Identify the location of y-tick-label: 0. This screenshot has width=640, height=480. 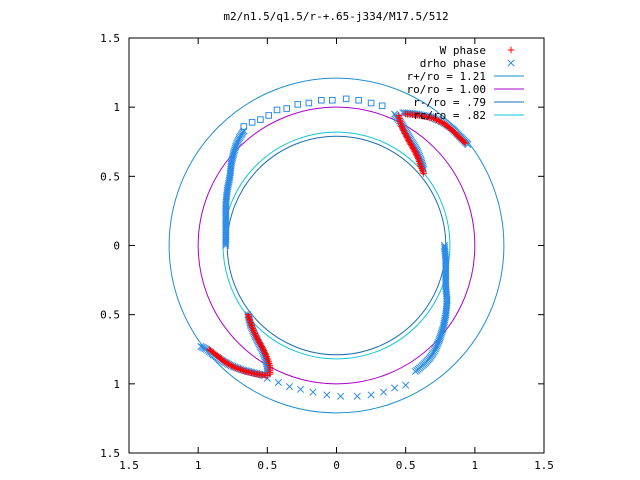
(116, 246).